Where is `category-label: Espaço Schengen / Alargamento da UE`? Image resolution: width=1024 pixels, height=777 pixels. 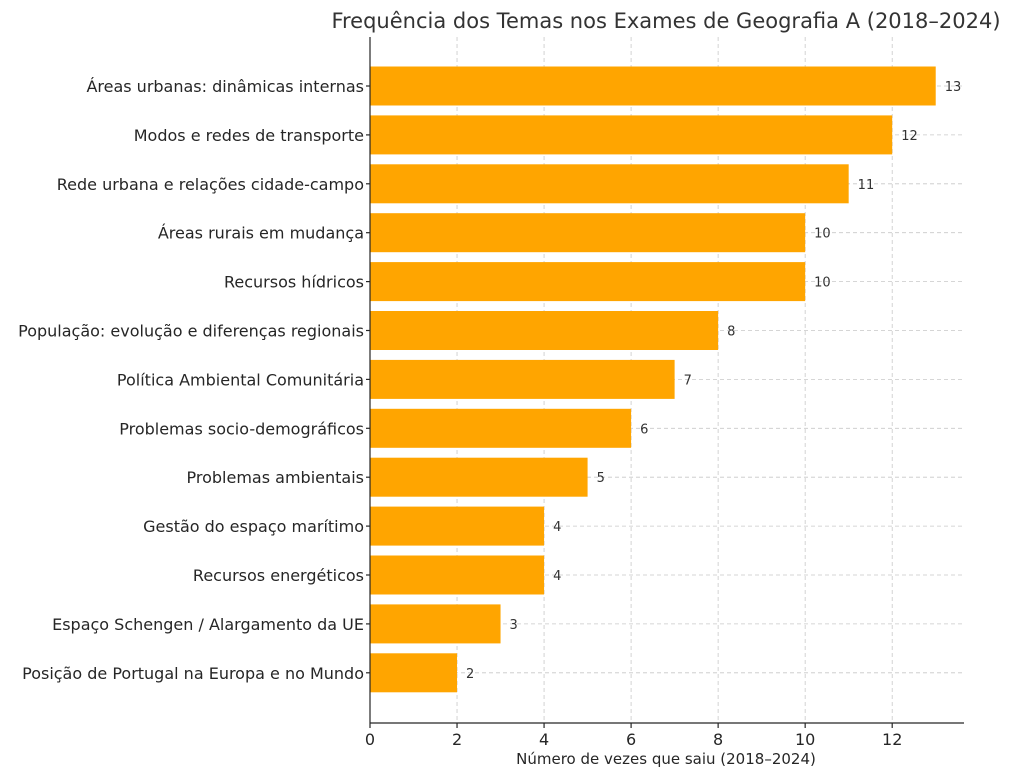 category-label: Espaço Schengen / Alargamento da UE is located at coordinates (208, 624).